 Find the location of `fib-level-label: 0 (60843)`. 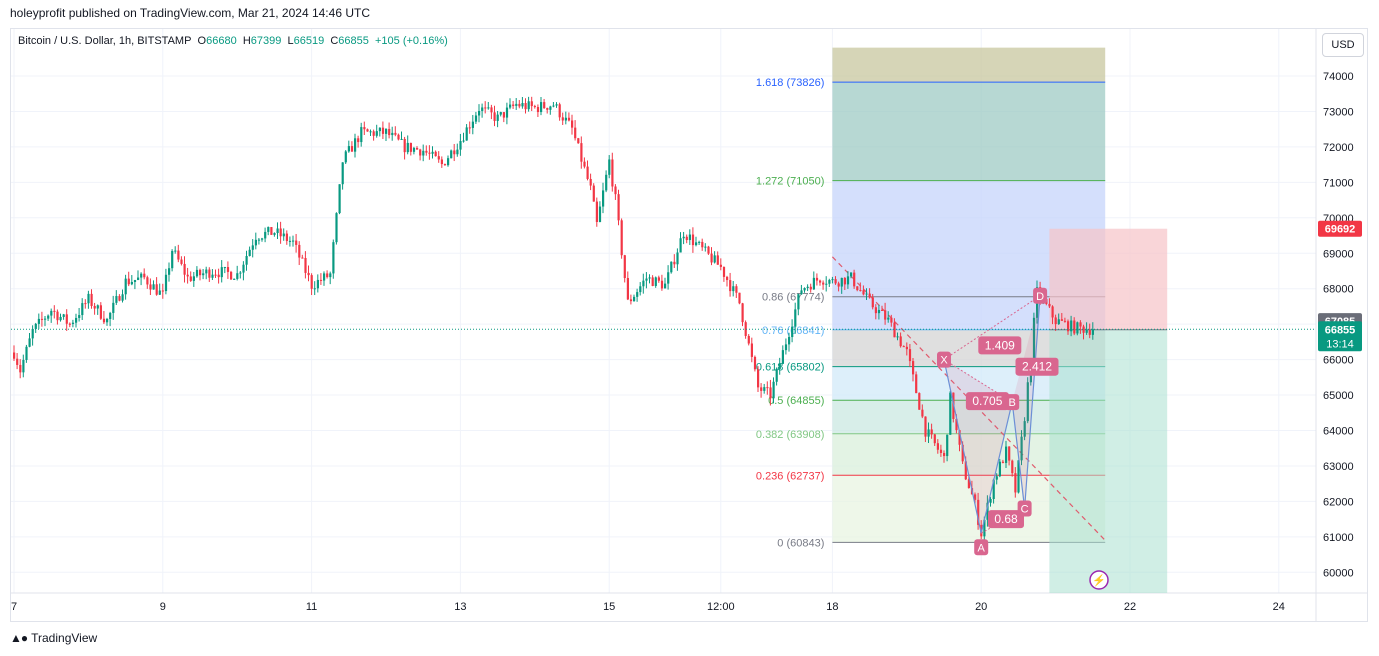

fib-level-label: 0 (60843) is located at coordinates (800, 543).